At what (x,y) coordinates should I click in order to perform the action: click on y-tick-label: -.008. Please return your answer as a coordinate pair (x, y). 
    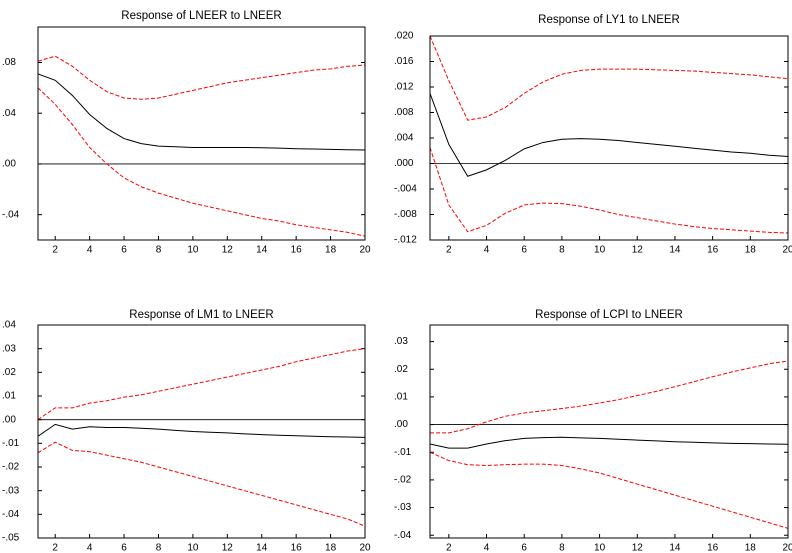
    Looking at the image, I should click on (405, 214).